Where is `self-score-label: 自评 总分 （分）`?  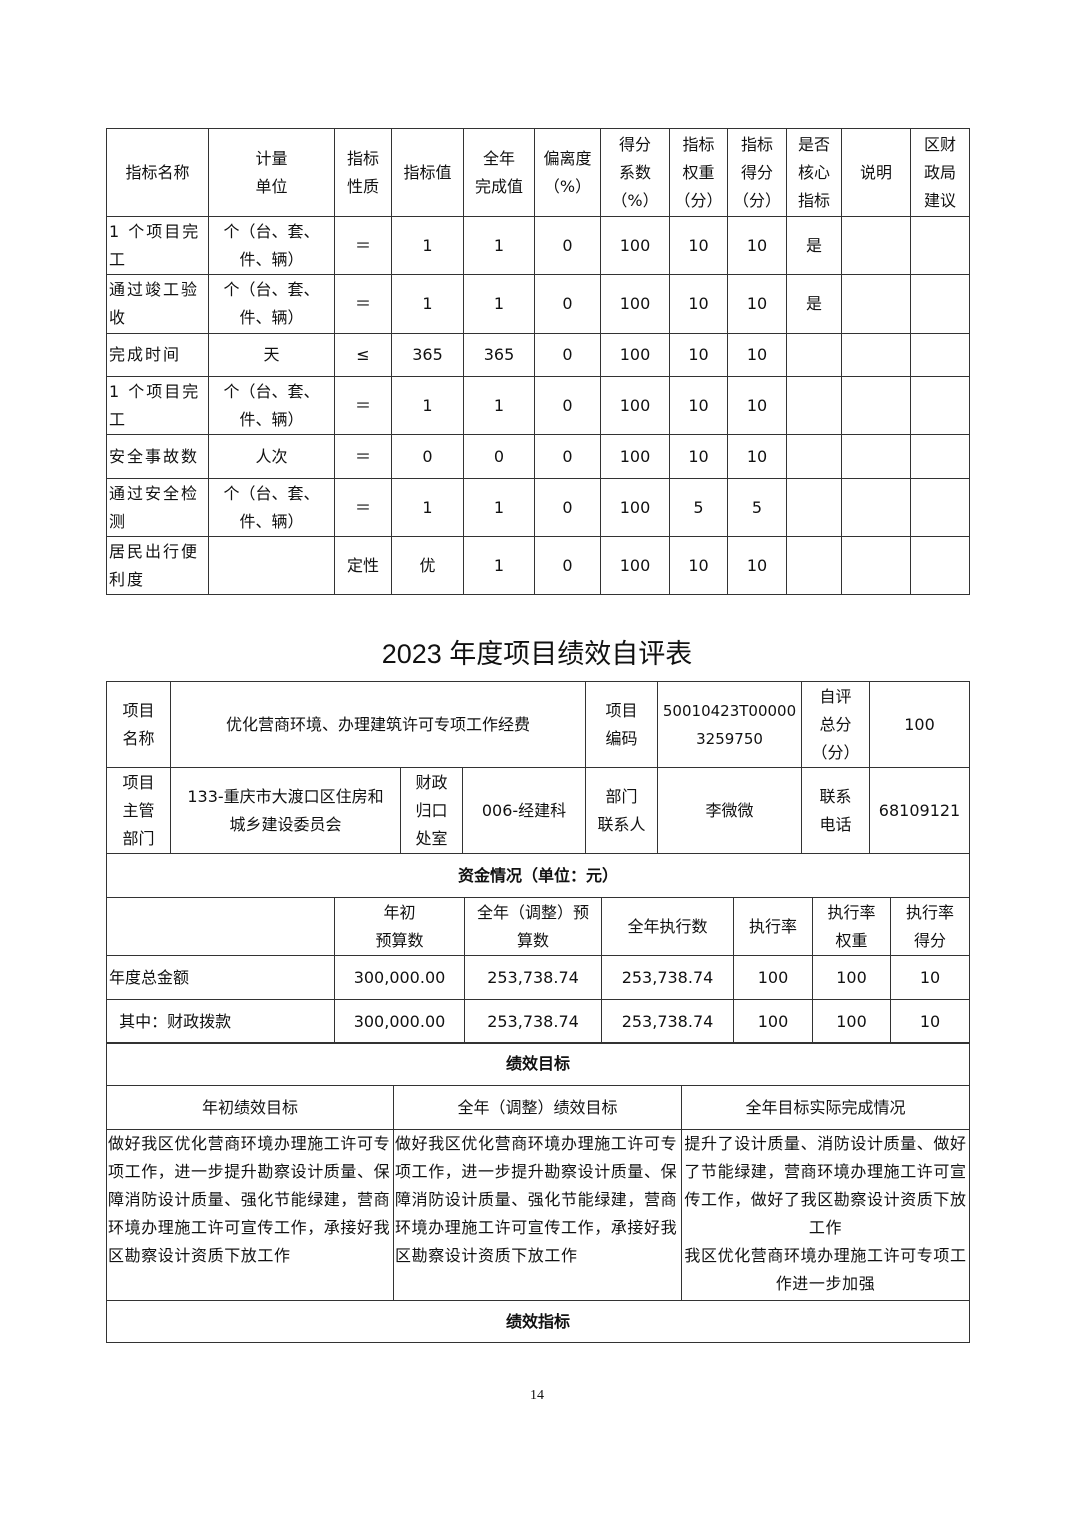
self-score-label: 自评 总分 （分） is located at coordinates (836, 724).